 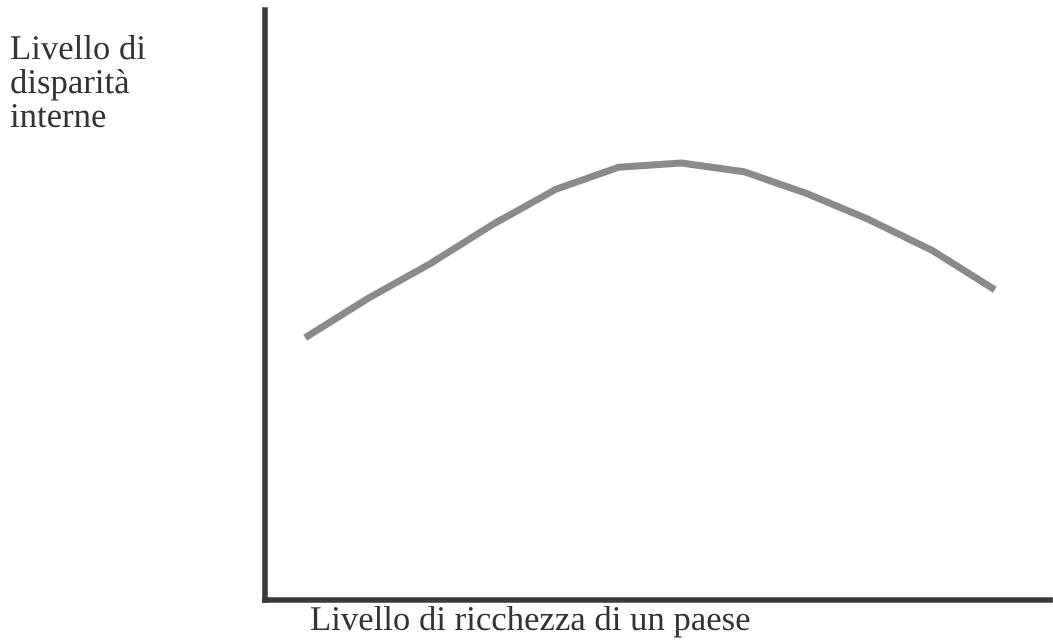 What do you see at coordinates (78, 81) in the screenshot?
I see `y-axis-title: Livello di disparità interne` at bounding box center [78, 81].